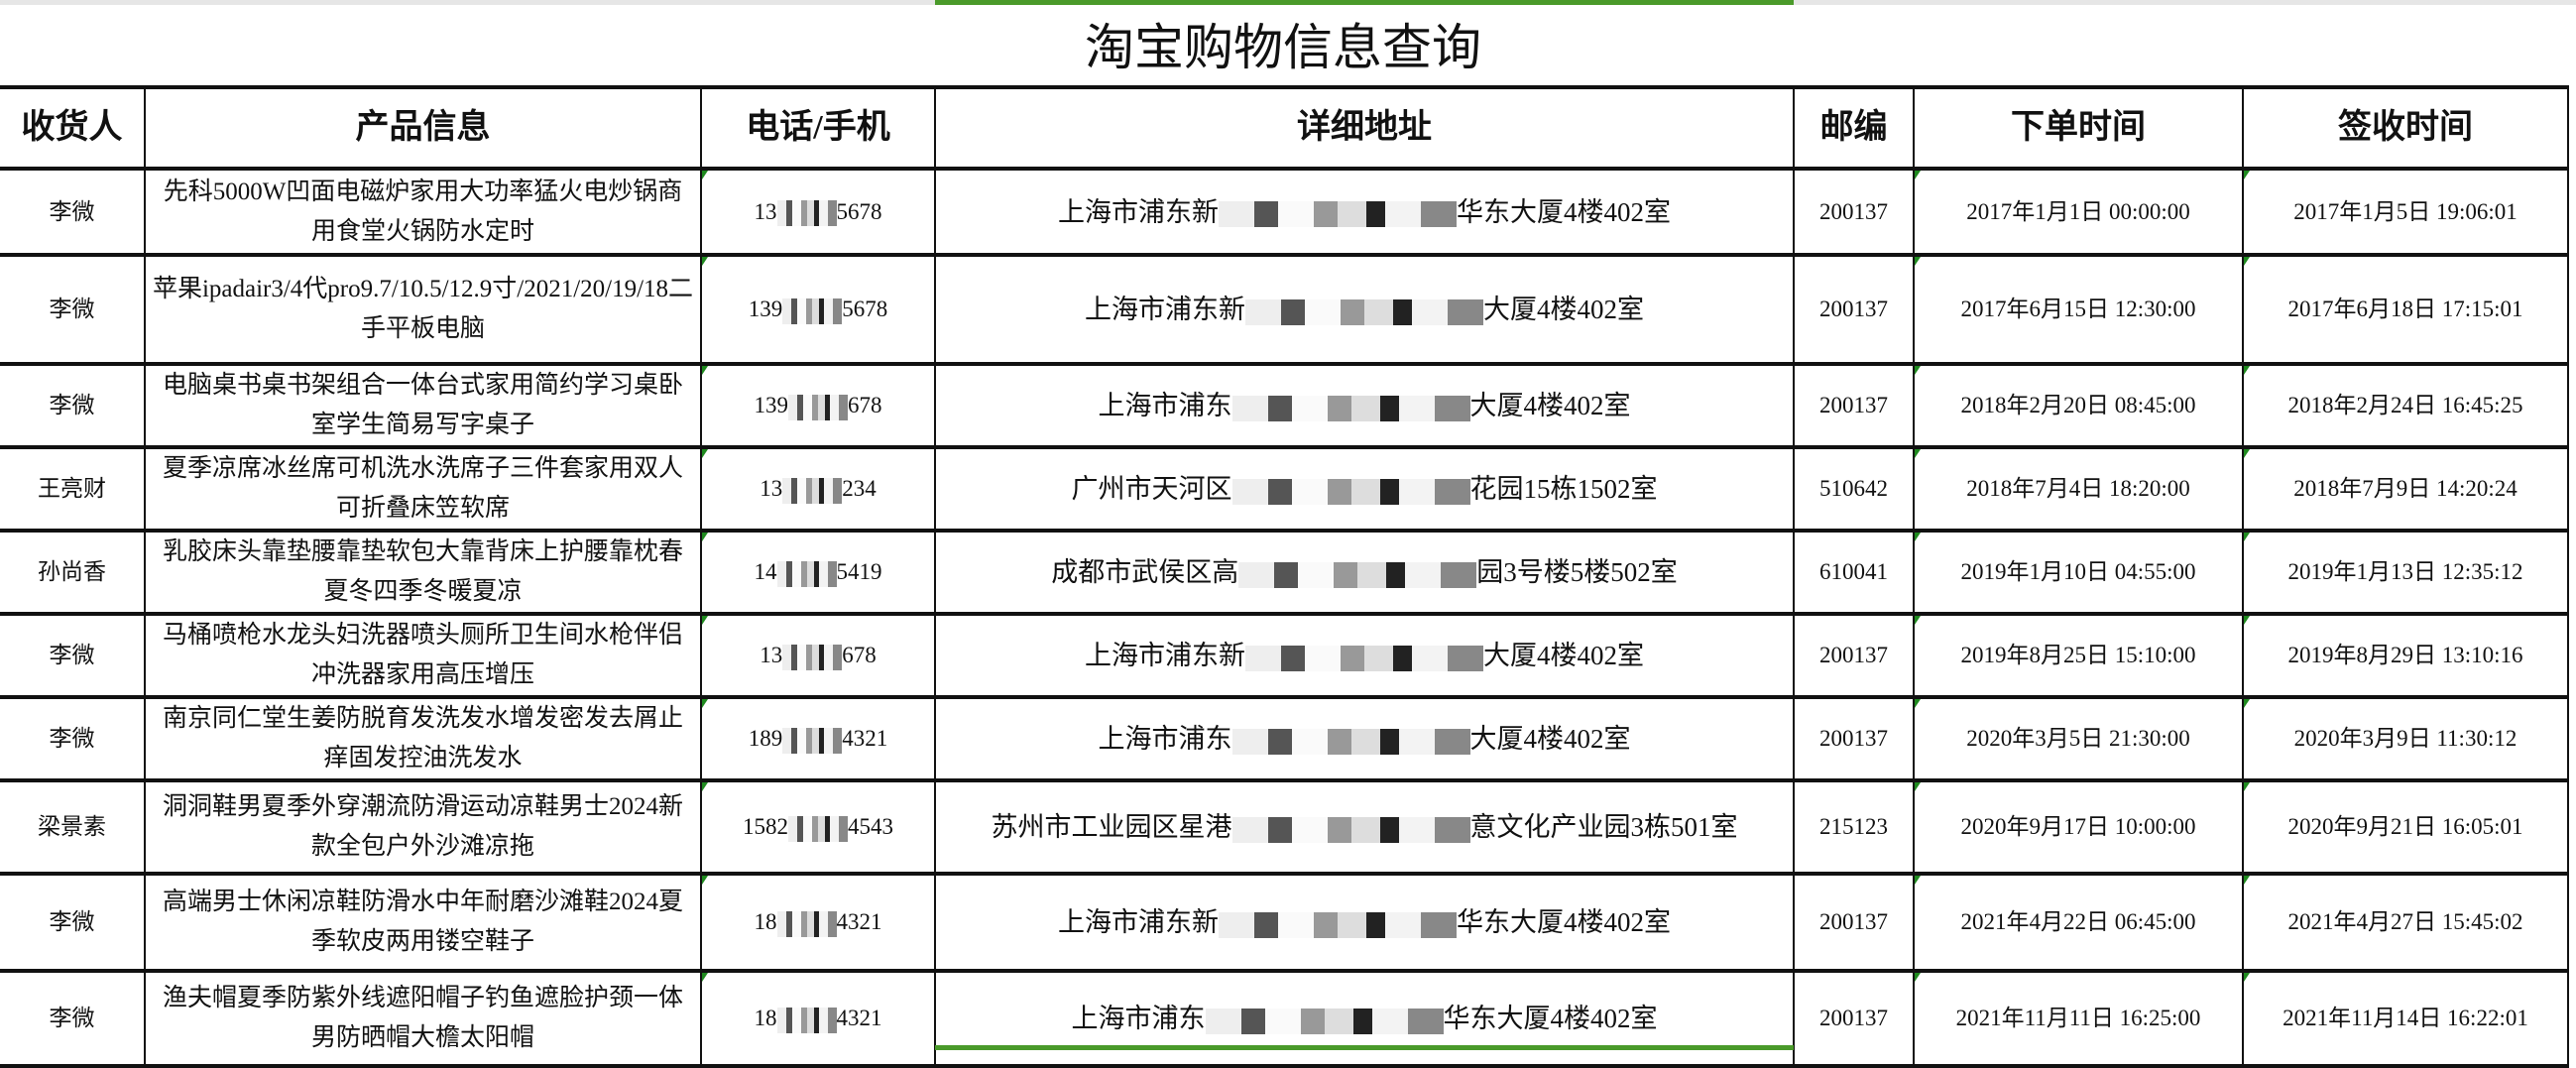  I want to click on phone-cell: 189 4321, so click(818, 738).